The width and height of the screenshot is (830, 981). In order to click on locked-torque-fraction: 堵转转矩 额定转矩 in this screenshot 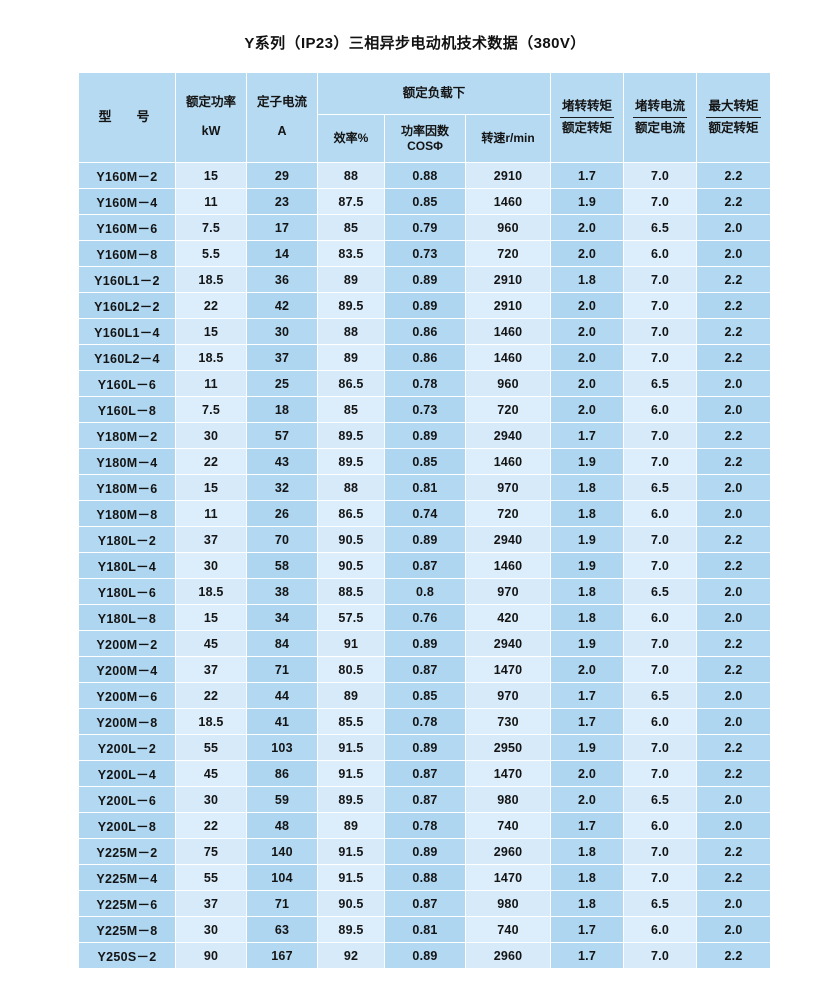, I will do `click(586, 117)`.